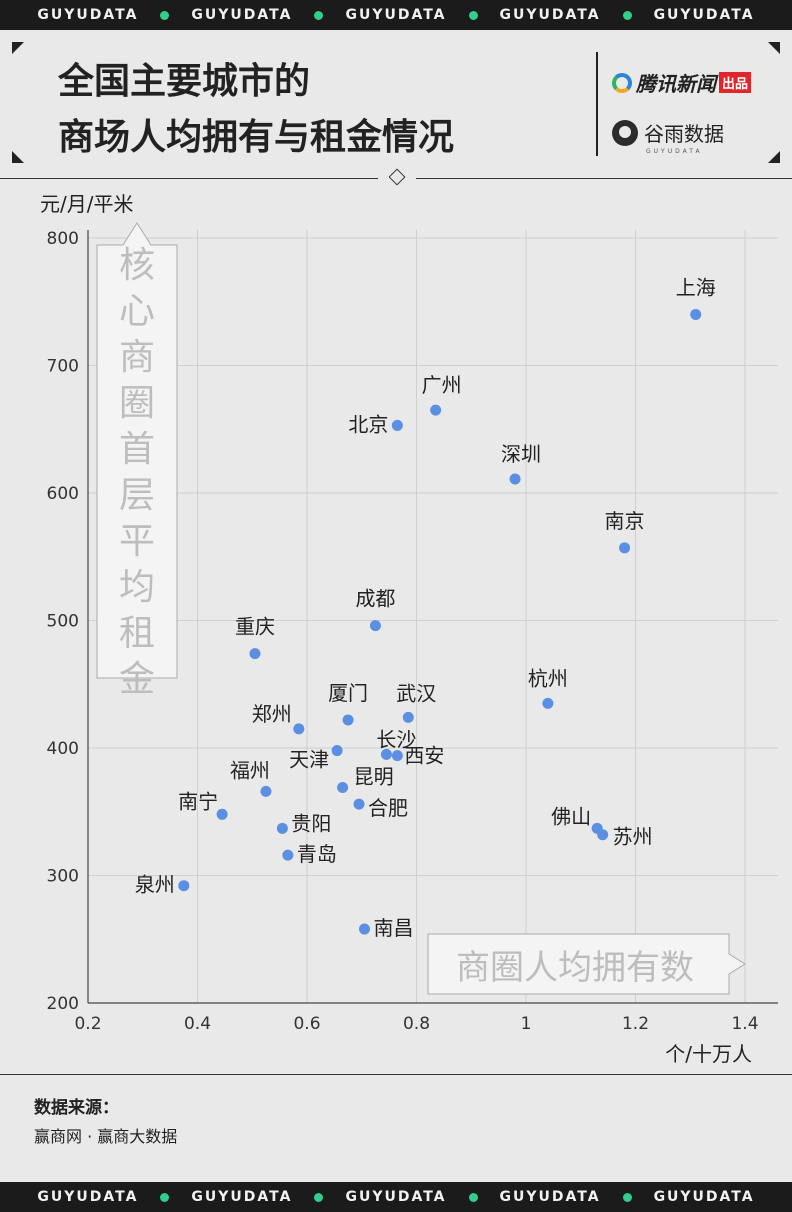 The width and height of the screenshot is (792, 1212). I want to click on x-tick-label: 1.2, so click(635, 1024).